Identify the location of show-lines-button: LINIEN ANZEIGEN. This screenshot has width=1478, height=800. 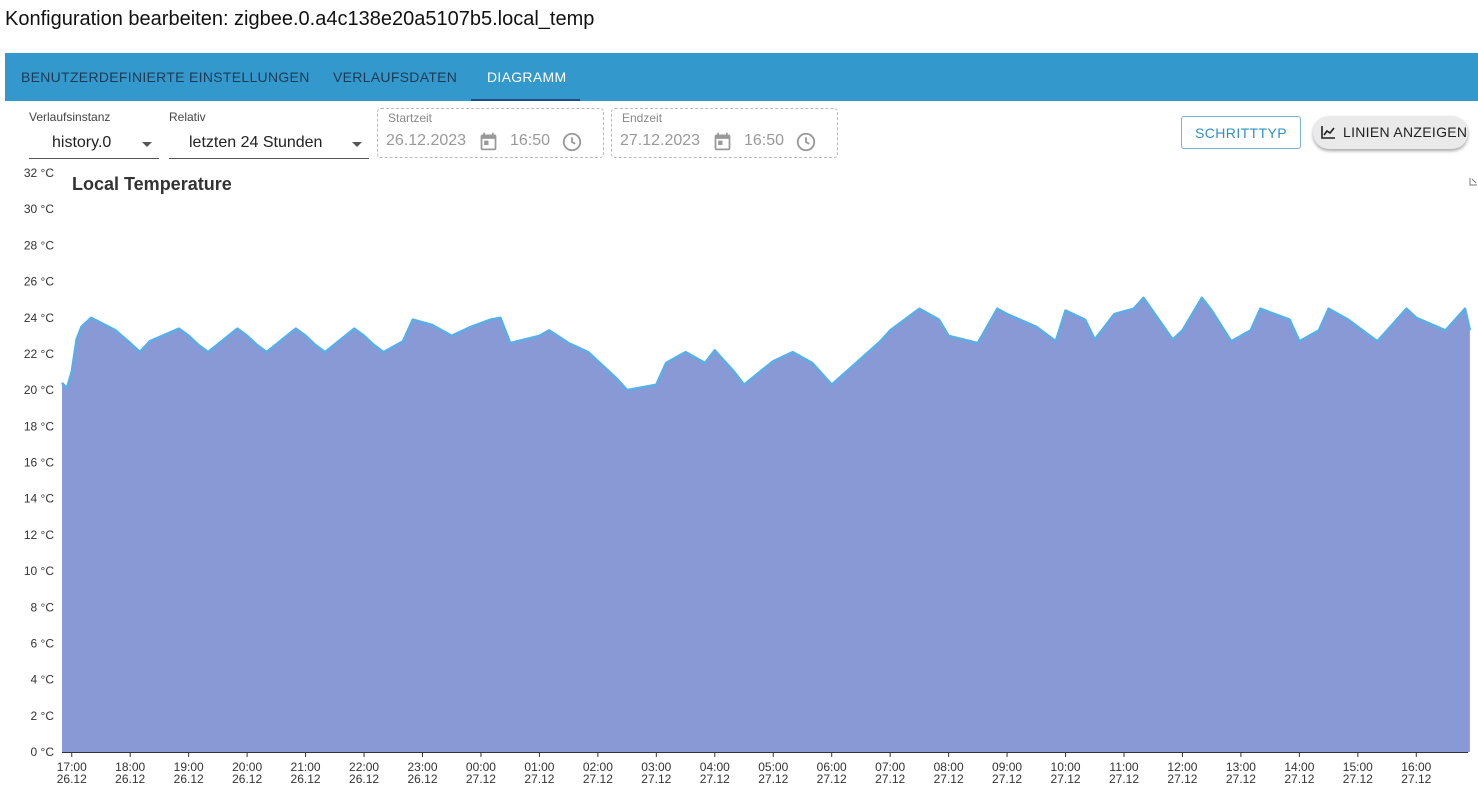
(1390, 132).